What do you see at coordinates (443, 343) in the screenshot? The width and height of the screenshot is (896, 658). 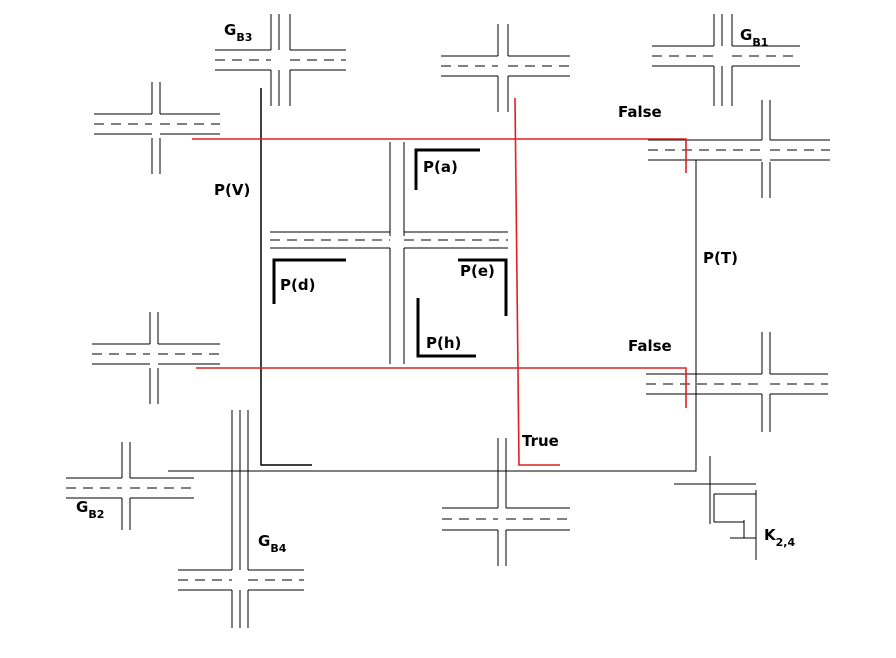 I see `label-ph: P(h)` at bounding box center [443, 343].